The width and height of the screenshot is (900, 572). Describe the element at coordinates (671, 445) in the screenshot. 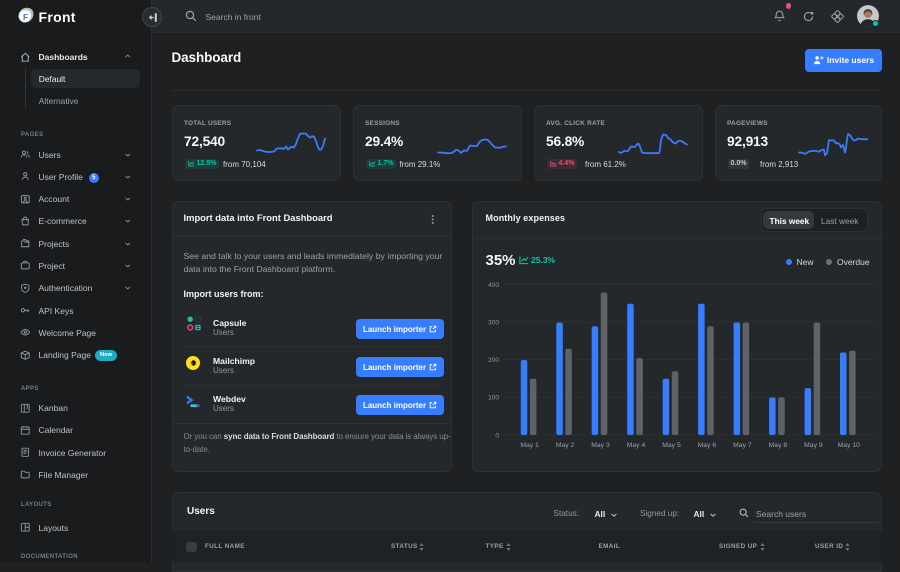

I see `svg-text: May 5` at that location.